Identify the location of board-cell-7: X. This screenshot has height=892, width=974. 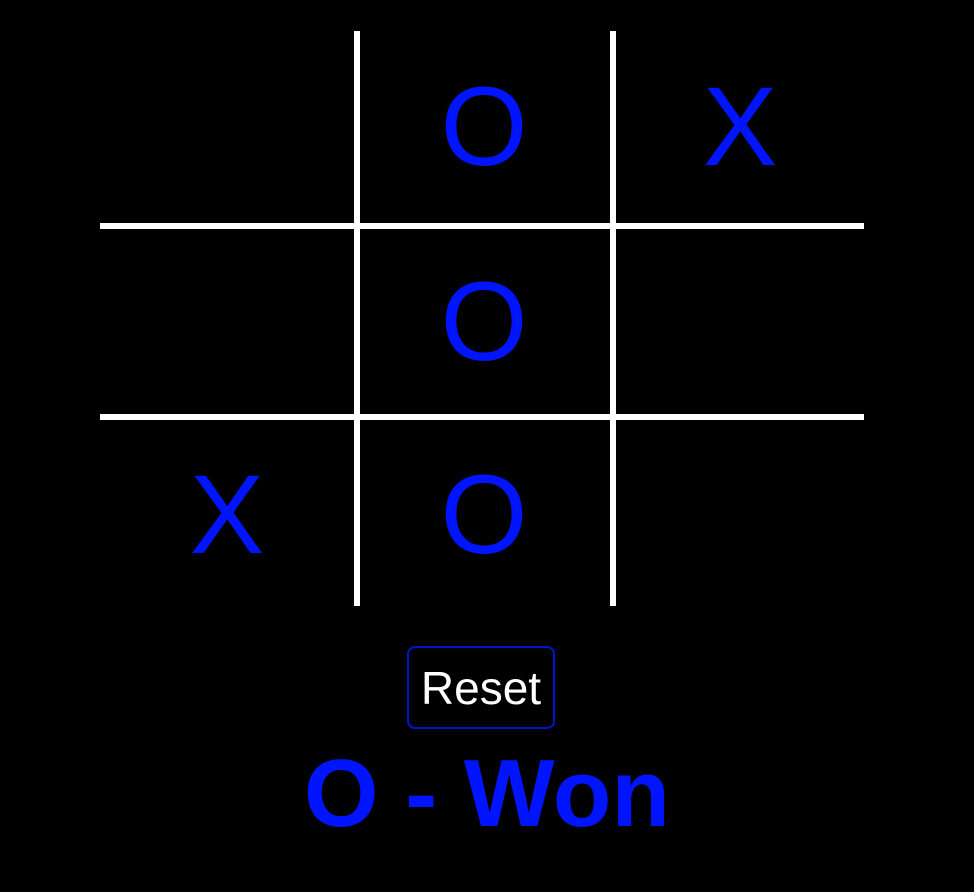
(227, 514).